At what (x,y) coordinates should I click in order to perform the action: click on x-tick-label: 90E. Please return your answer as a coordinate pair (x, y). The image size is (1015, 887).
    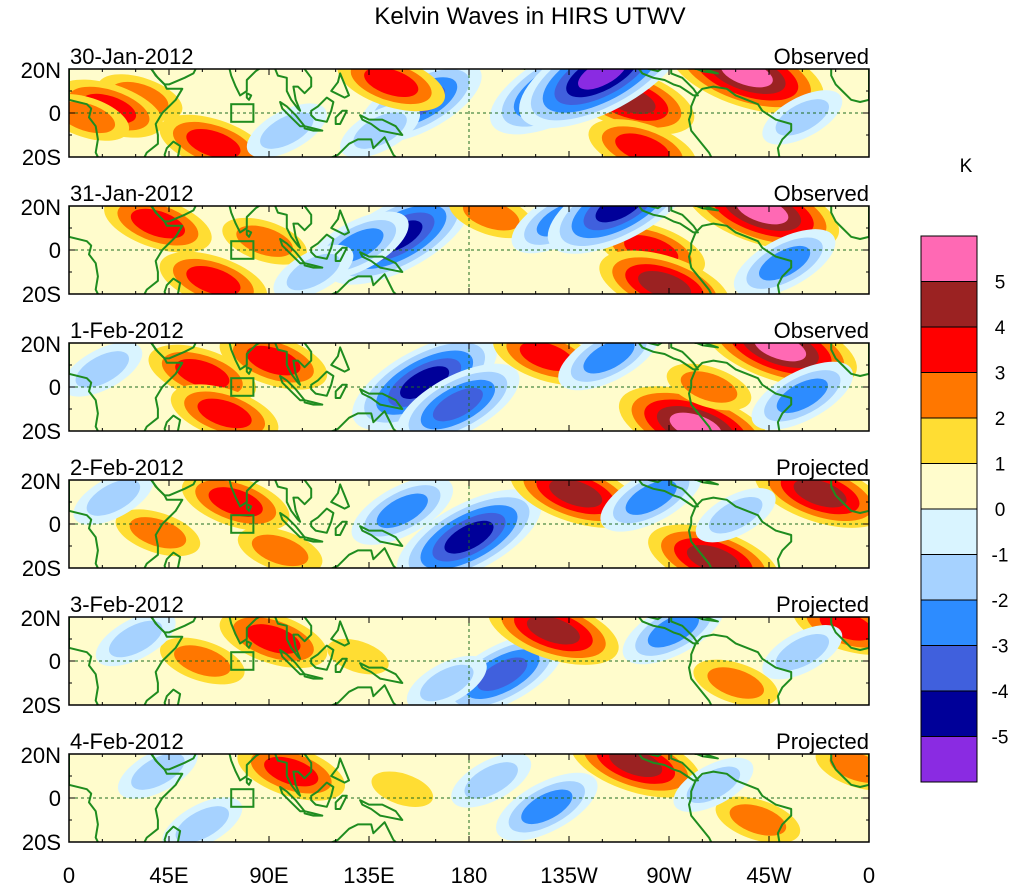
    Looking at the image, I should click on (268, 875).